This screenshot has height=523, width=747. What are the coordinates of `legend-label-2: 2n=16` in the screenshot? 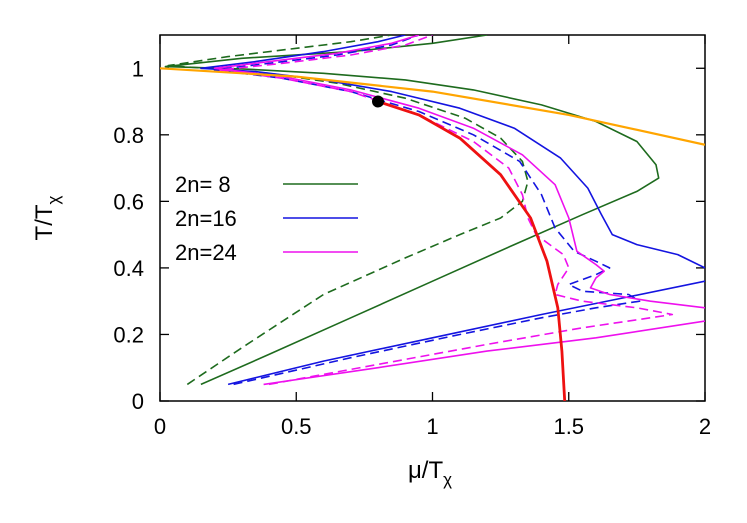 It's located at (206, 218).